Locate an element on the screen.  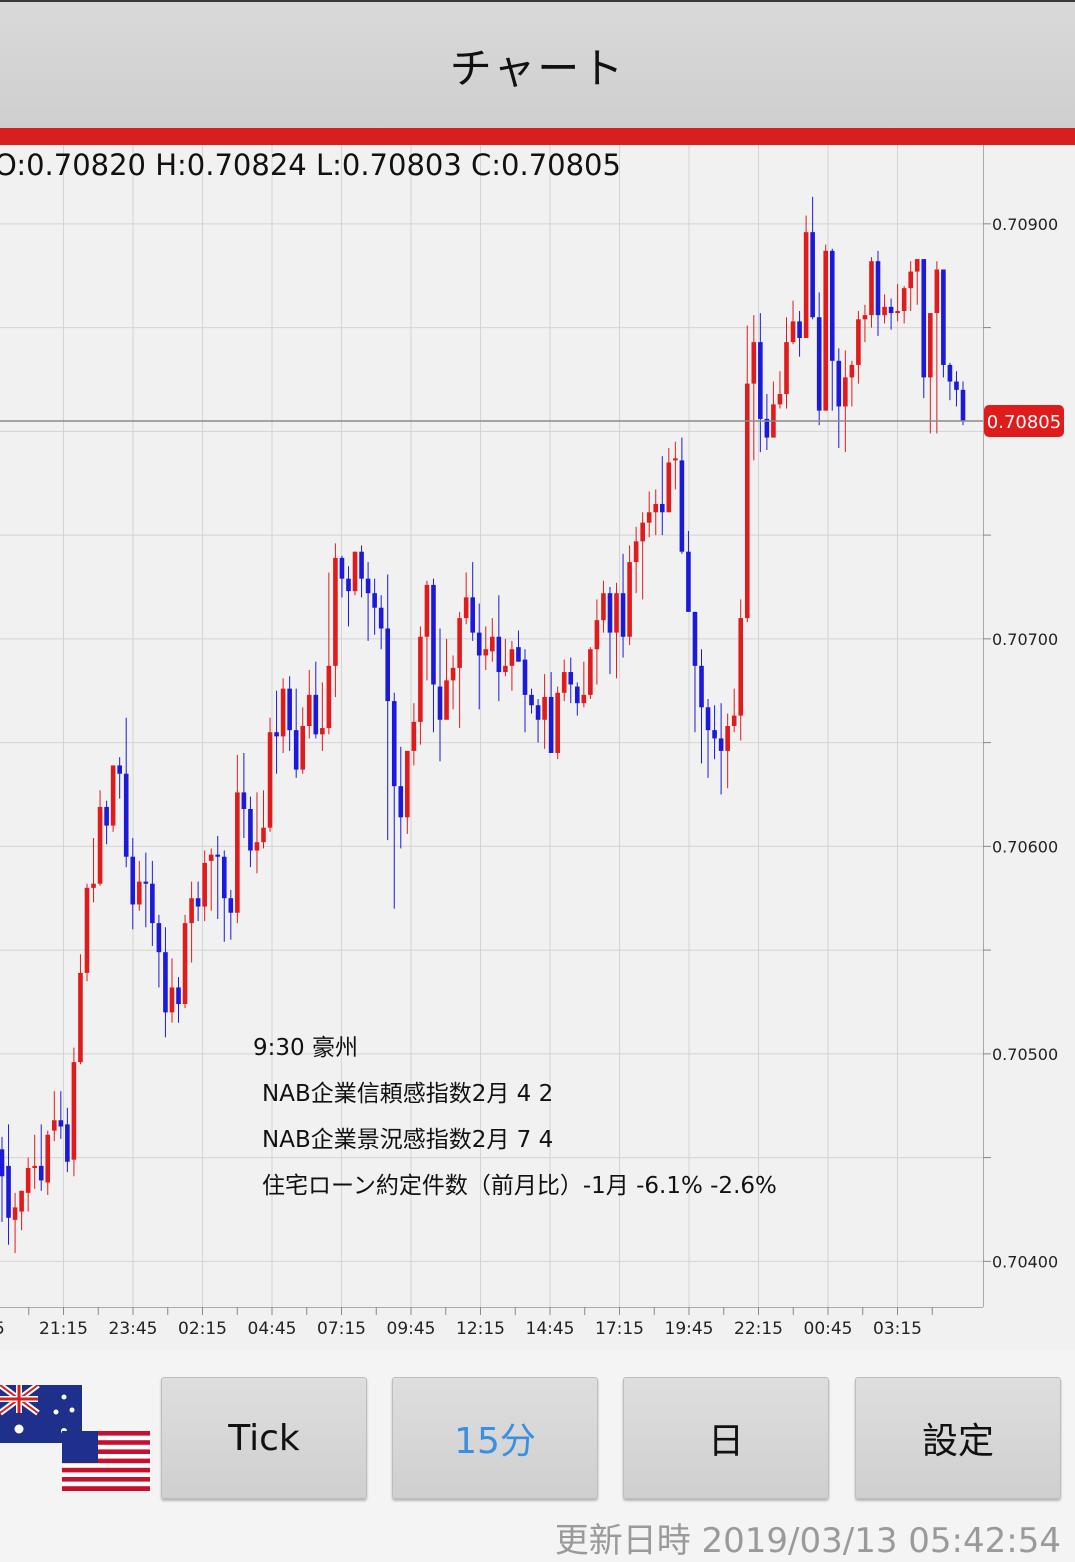
x-tick-label: 09:45 is located at coordinates (411, 1329).